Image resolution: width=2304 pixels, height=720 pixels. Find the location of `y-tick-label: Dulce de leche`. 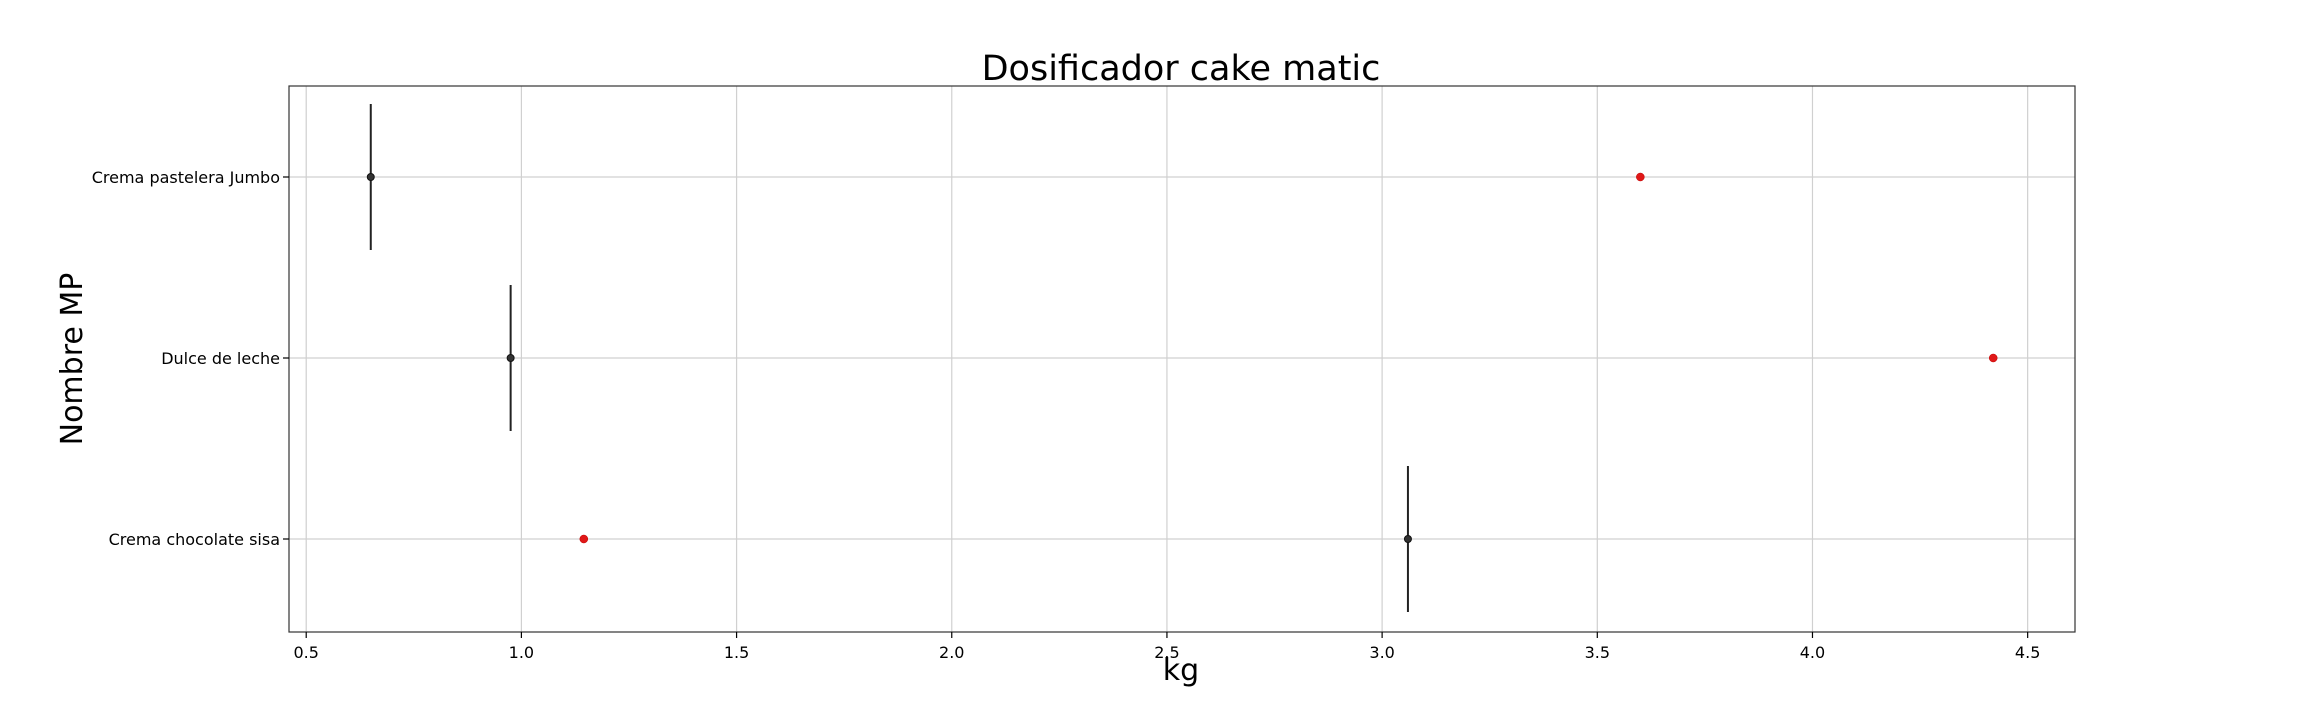

y-tick-label: Dulce de leche is located at coordinates (220, 358).